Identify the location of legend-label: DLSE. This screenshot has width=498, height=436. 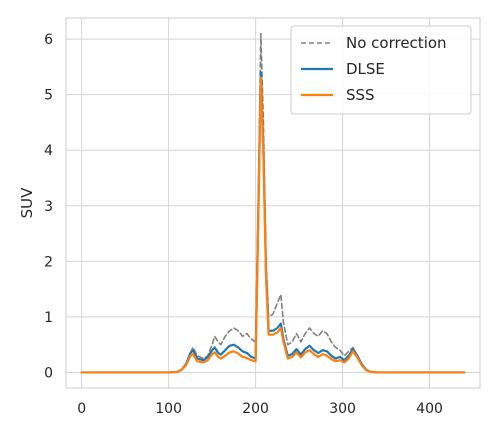
(365, 69).